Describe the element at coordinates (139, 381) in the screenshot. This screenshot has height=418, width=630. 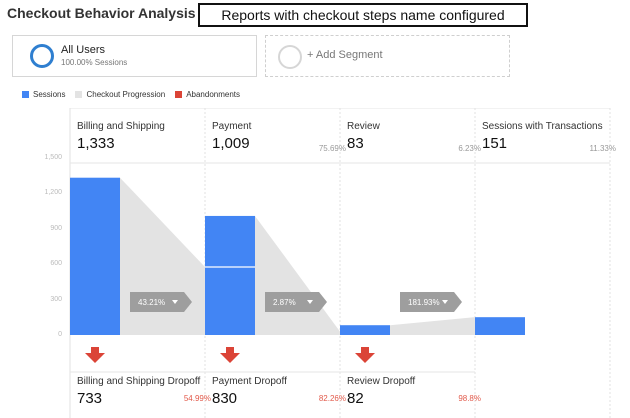
I see `dropoff-name: Billing and Shipping Dropoff` at that location.